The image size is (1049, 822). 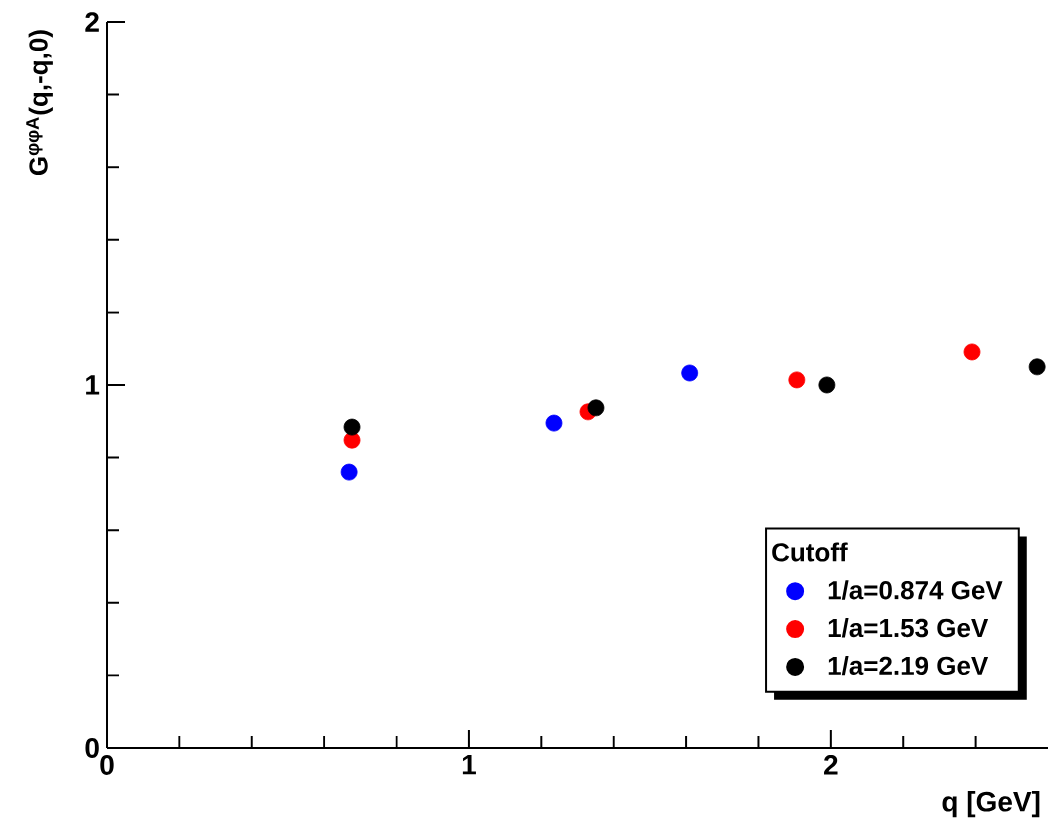 I want to click on y-tick-label: 2, so click(x=92, y=22).